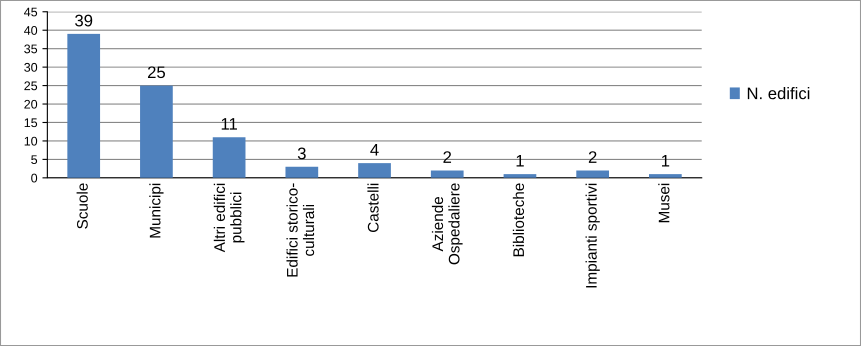 The width and height of the screenshot is (861, 346). Describe the element at coordinates (302, 154) in the screenshot. I see `data-label: 3` at that location.